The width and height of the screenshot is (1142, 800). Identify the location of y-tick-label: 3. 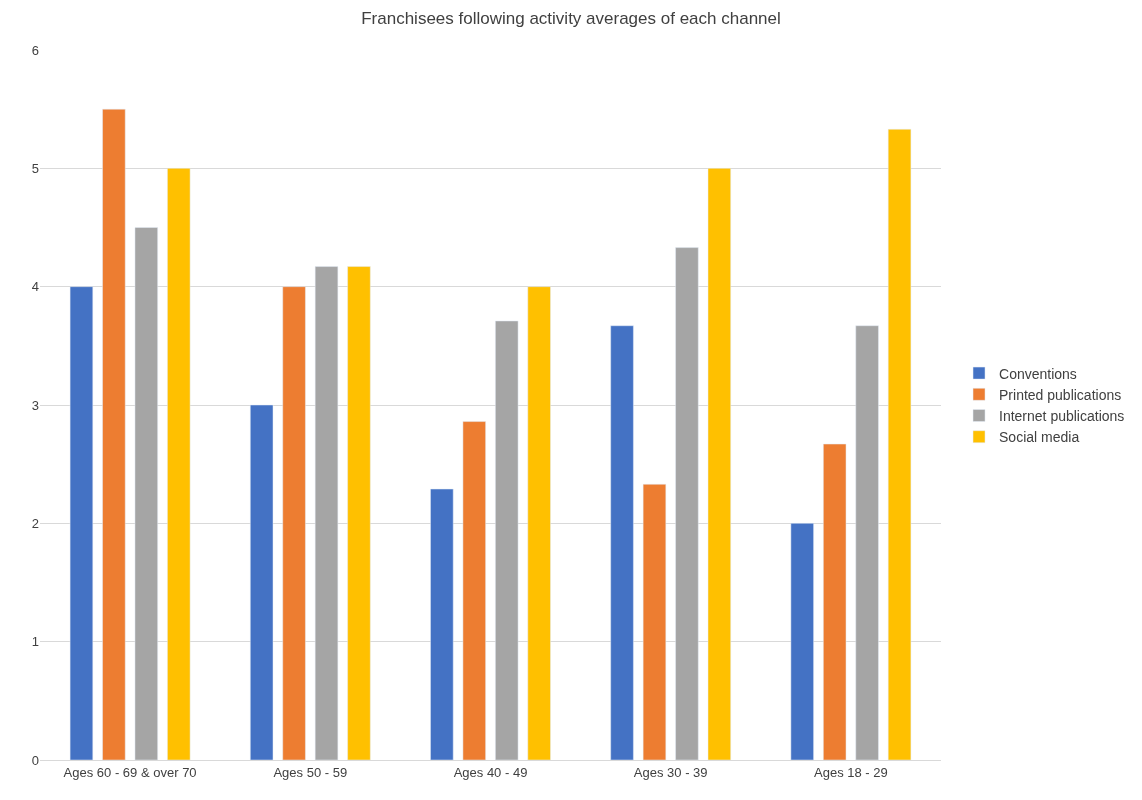
(35, 405).